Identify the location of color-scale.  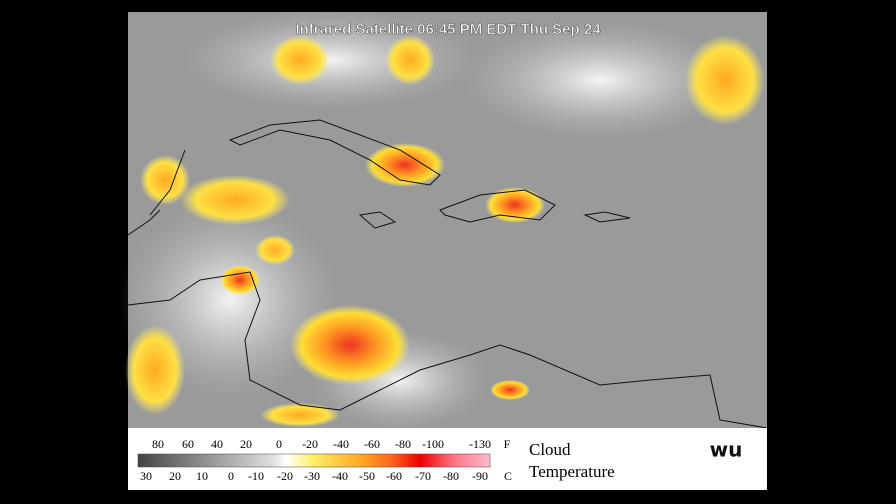
(314, 460).